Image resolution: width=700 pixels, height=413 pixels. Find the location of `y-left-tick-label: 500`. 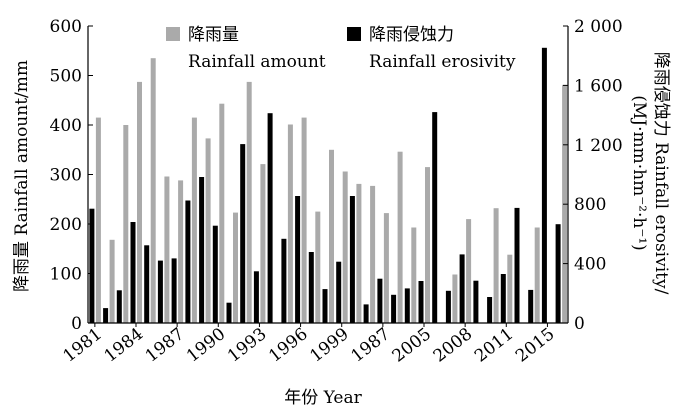

y-left-tick-label: 500 is located at coordinates (66, 77).